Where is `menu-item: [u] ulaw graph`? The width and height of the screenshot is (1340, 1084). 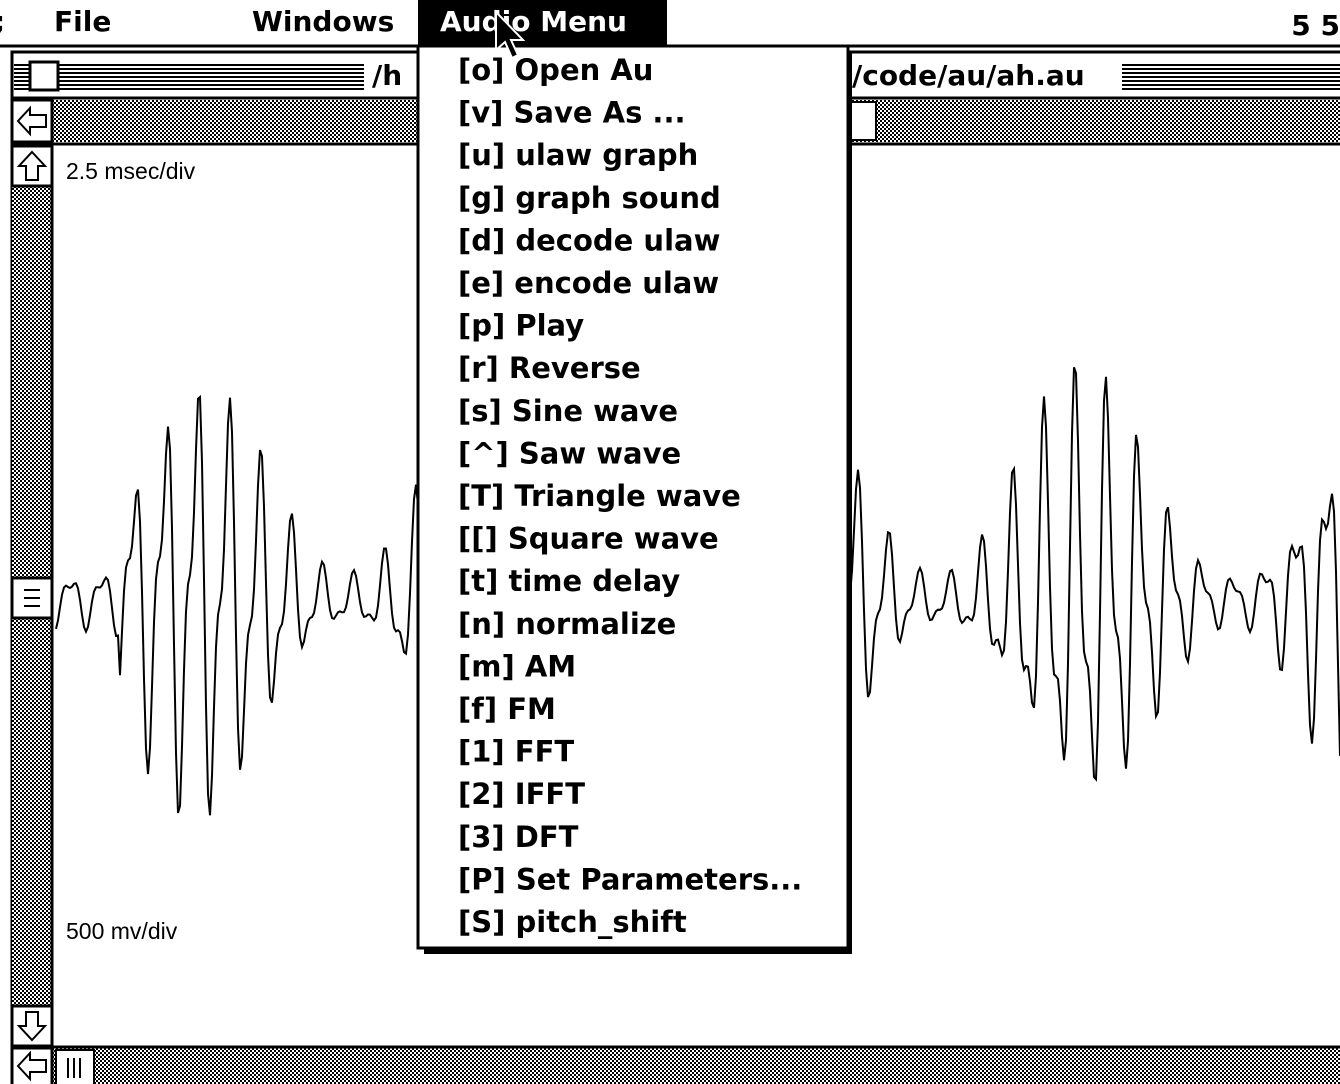 menu-item: [u] ulaw graph is located at coordinates (578, 155).